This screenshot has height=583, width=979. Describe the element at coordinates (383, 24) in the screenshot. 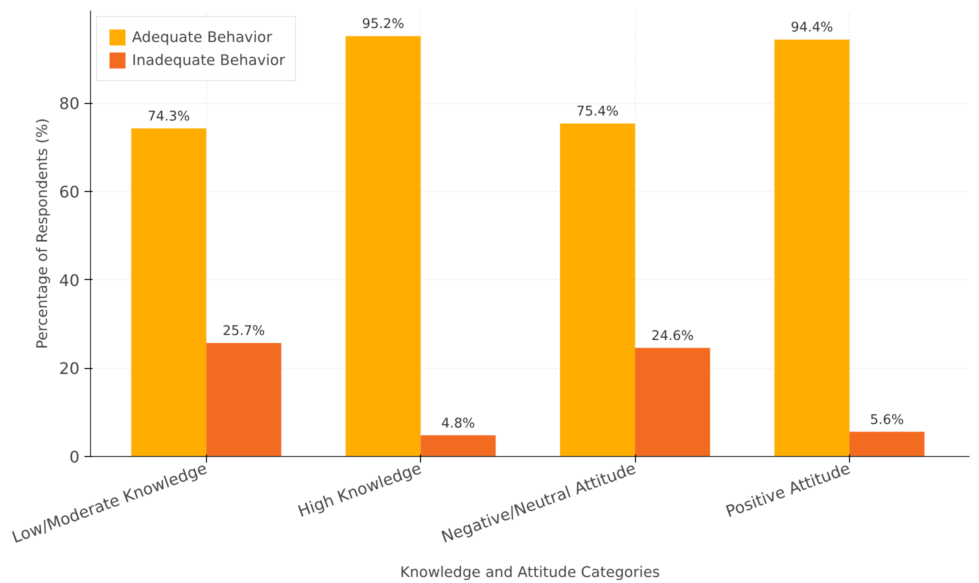

I see `data-label: 95.2%` at that location.